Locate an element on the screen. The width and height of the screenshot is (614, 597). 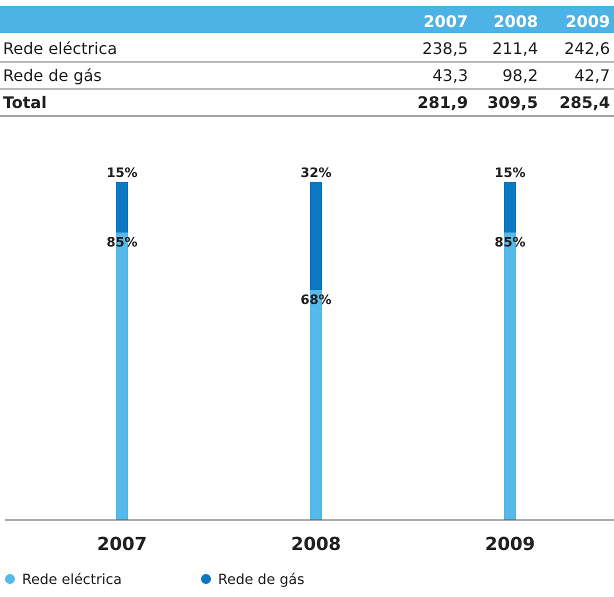
category-label: 2007 is located at coordinates (445, 21).